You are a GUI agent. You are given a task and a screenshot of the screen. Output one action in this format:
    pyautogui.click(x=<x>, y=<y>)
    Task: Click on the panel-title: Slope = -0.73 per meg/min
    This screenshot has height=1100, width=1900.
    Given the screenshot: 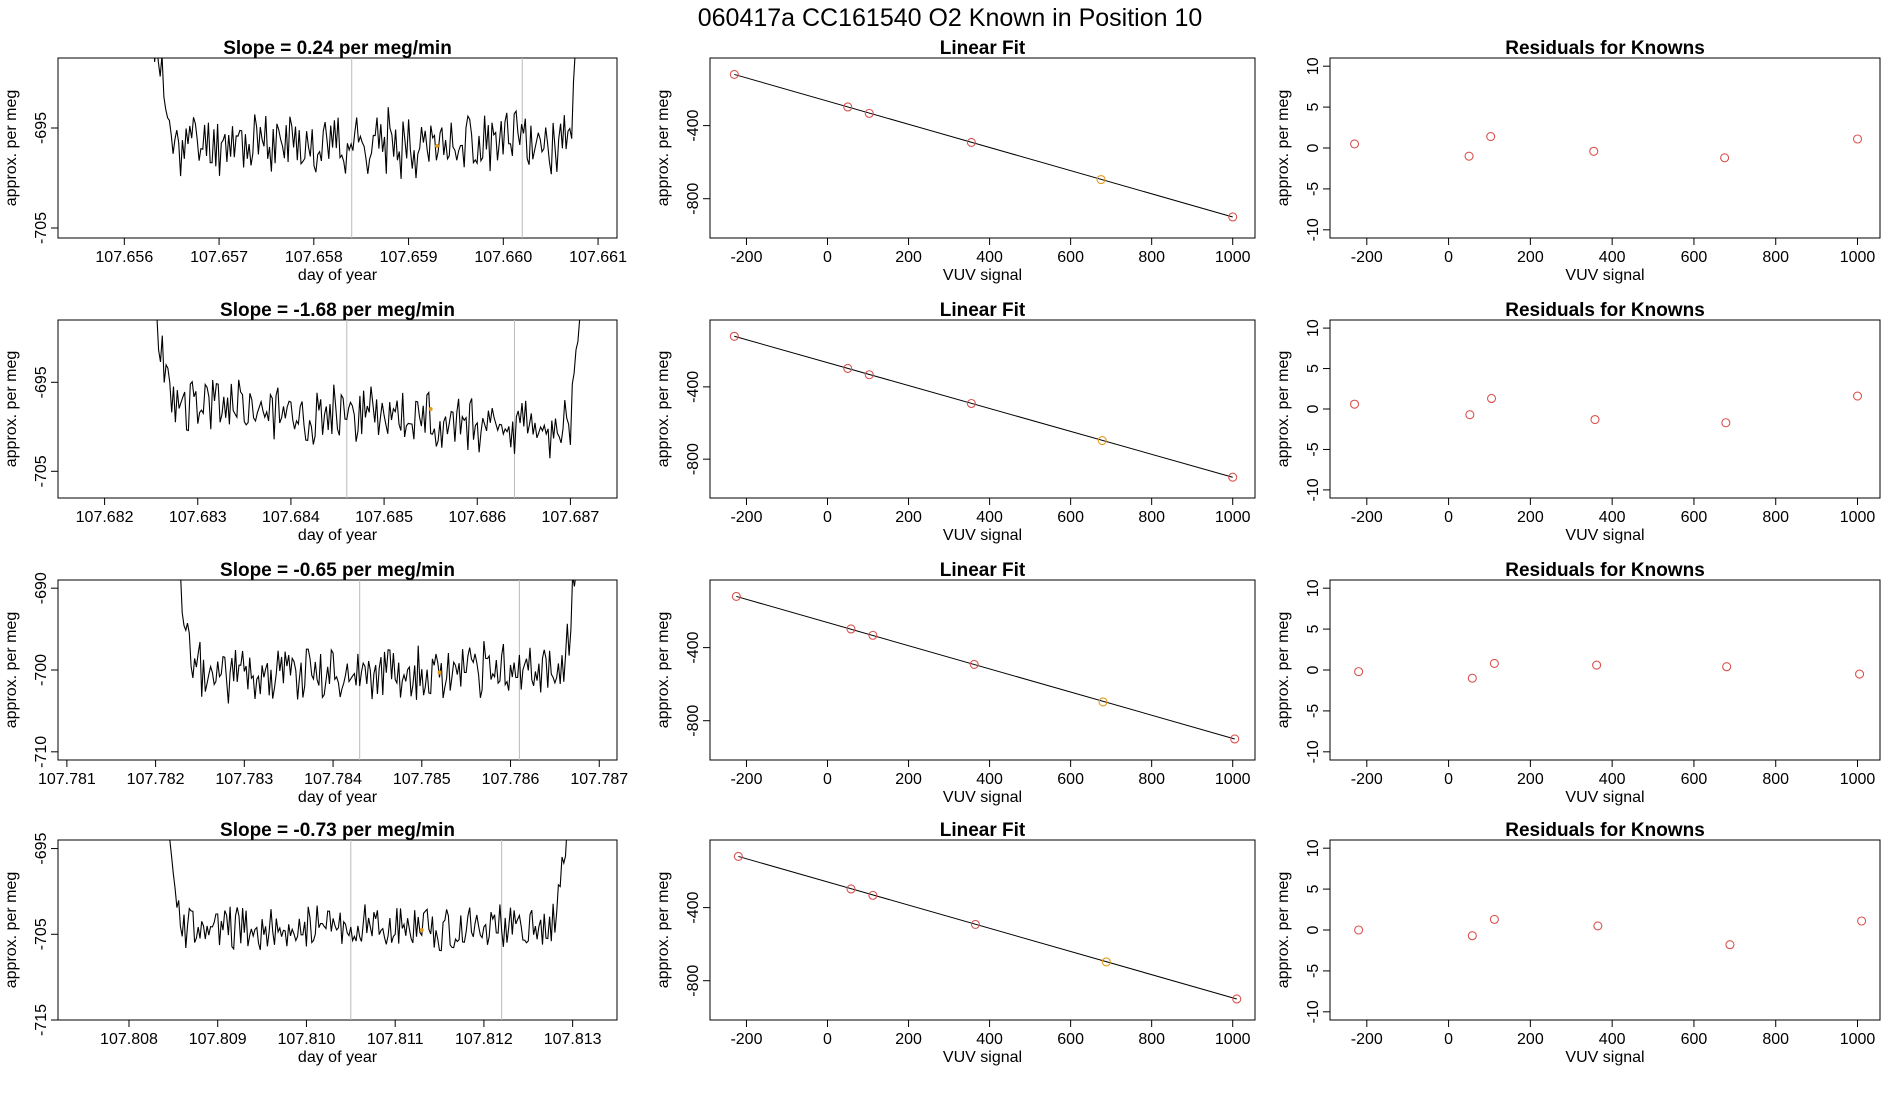 What is the action you would take?
    pyautogui.click(x=337, y=830)
    